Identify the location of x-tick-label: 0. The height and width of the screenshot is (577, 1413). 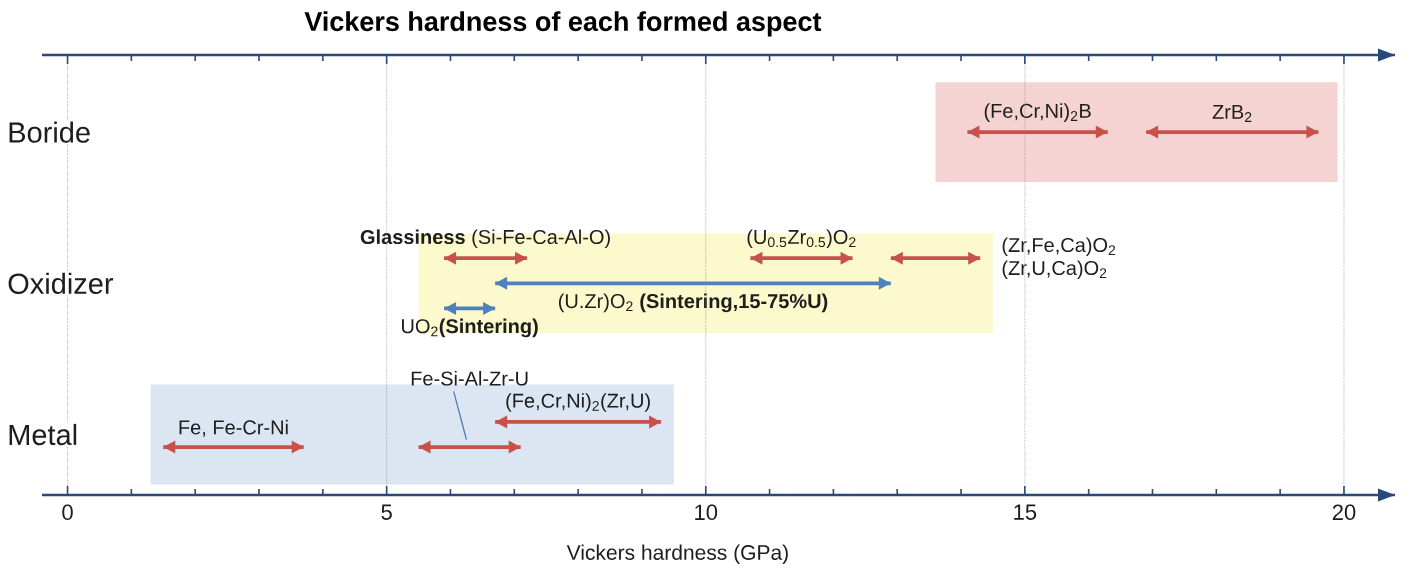
(67, 512).